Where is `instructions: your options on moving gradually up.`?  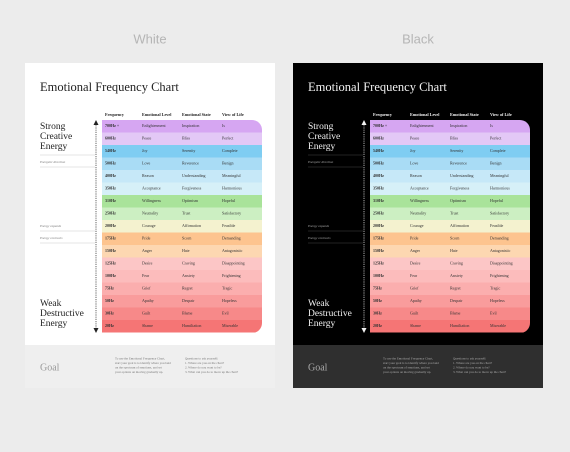
instructions: your options on moving gradually up. is located at coordinates (139, 372).